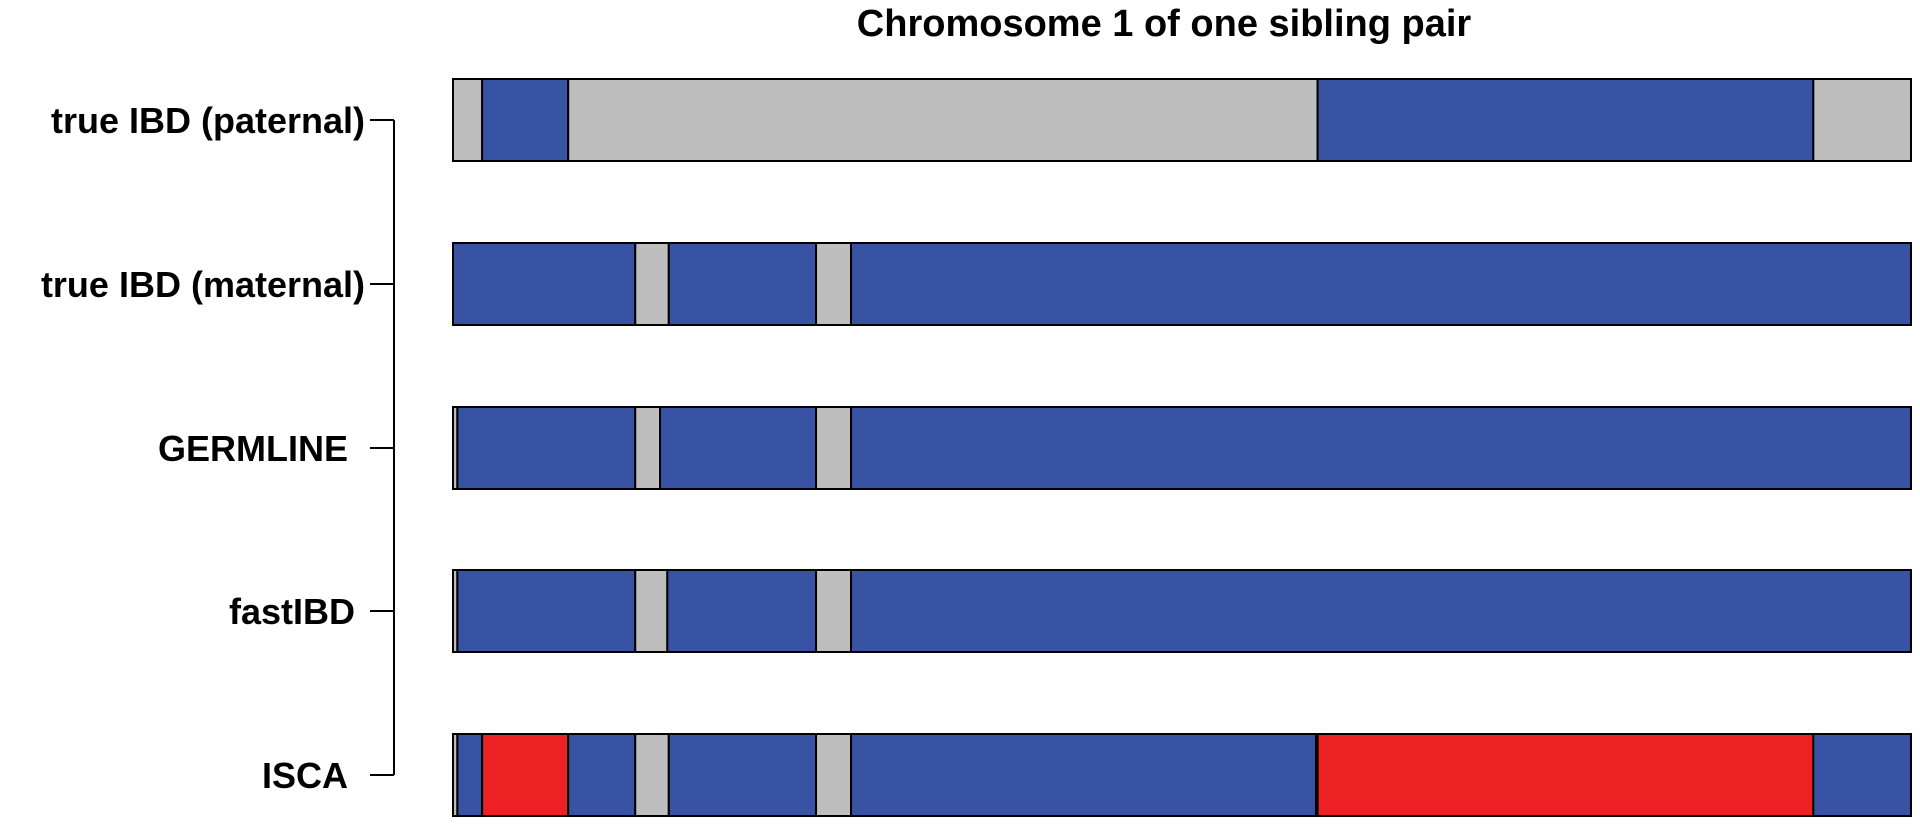 This screenshot has height=826, width=1920. What do you see at coordinates (203, 284) in the screenshot?
I see `track-label: true IBD (maternal)` at bounding box center [203, 284].